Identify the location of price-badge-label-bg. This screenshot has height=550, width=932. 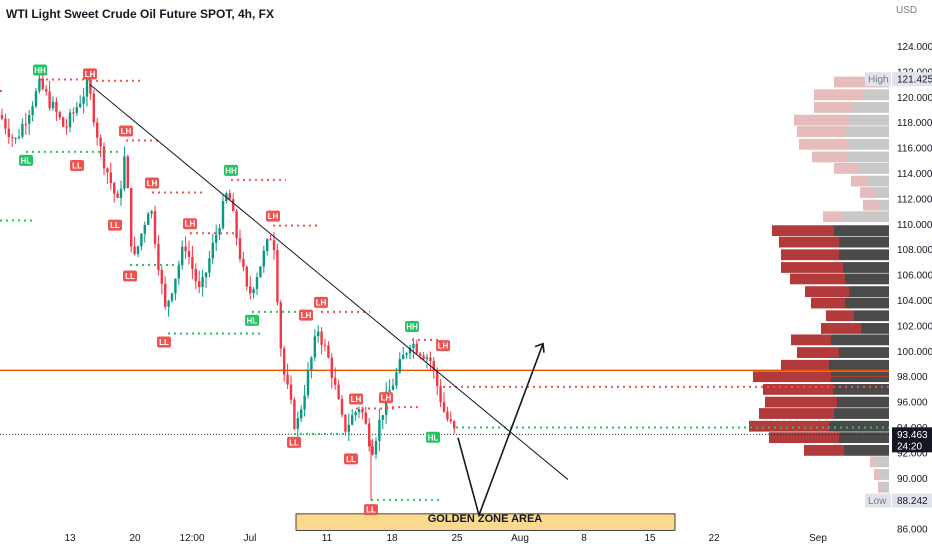
(878, 500).